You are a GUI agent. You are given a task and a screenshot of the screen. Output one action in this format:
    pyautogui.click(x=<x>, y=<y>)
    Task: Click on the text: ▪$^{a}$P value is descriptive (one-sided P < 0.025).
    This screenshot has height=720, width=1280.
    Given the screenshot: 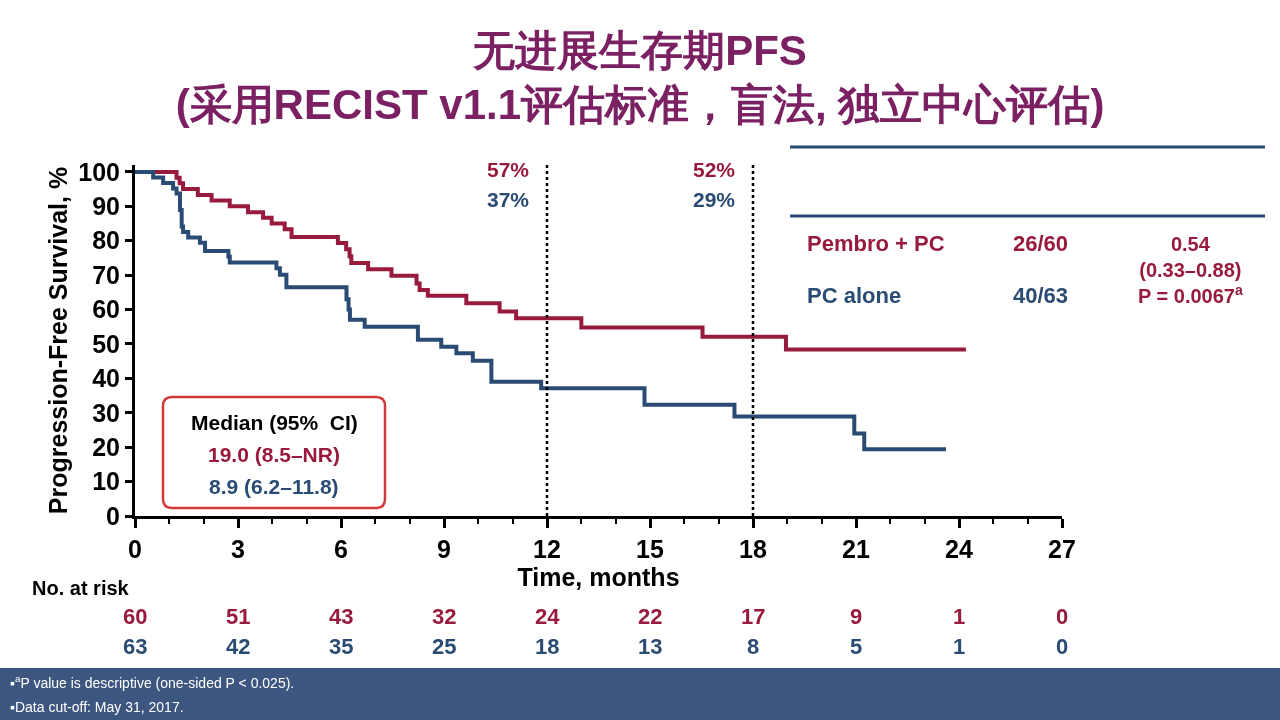 What is the action you would take?
    pyautogui.click(x=152, y=682)
    